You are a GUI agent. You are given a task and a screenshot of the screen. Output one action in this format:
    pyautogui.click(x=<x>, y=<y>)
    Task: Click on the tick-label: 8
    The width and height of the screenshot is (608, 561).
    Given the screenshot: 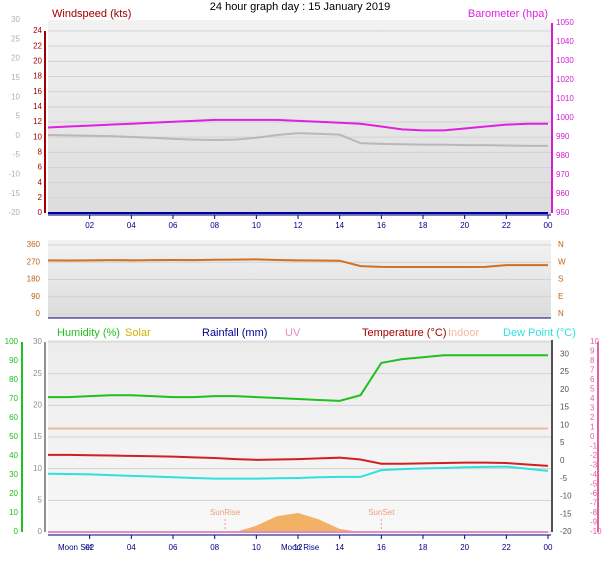 What is the action you would take?
    pyautogui.click(x=592, y=360)
    